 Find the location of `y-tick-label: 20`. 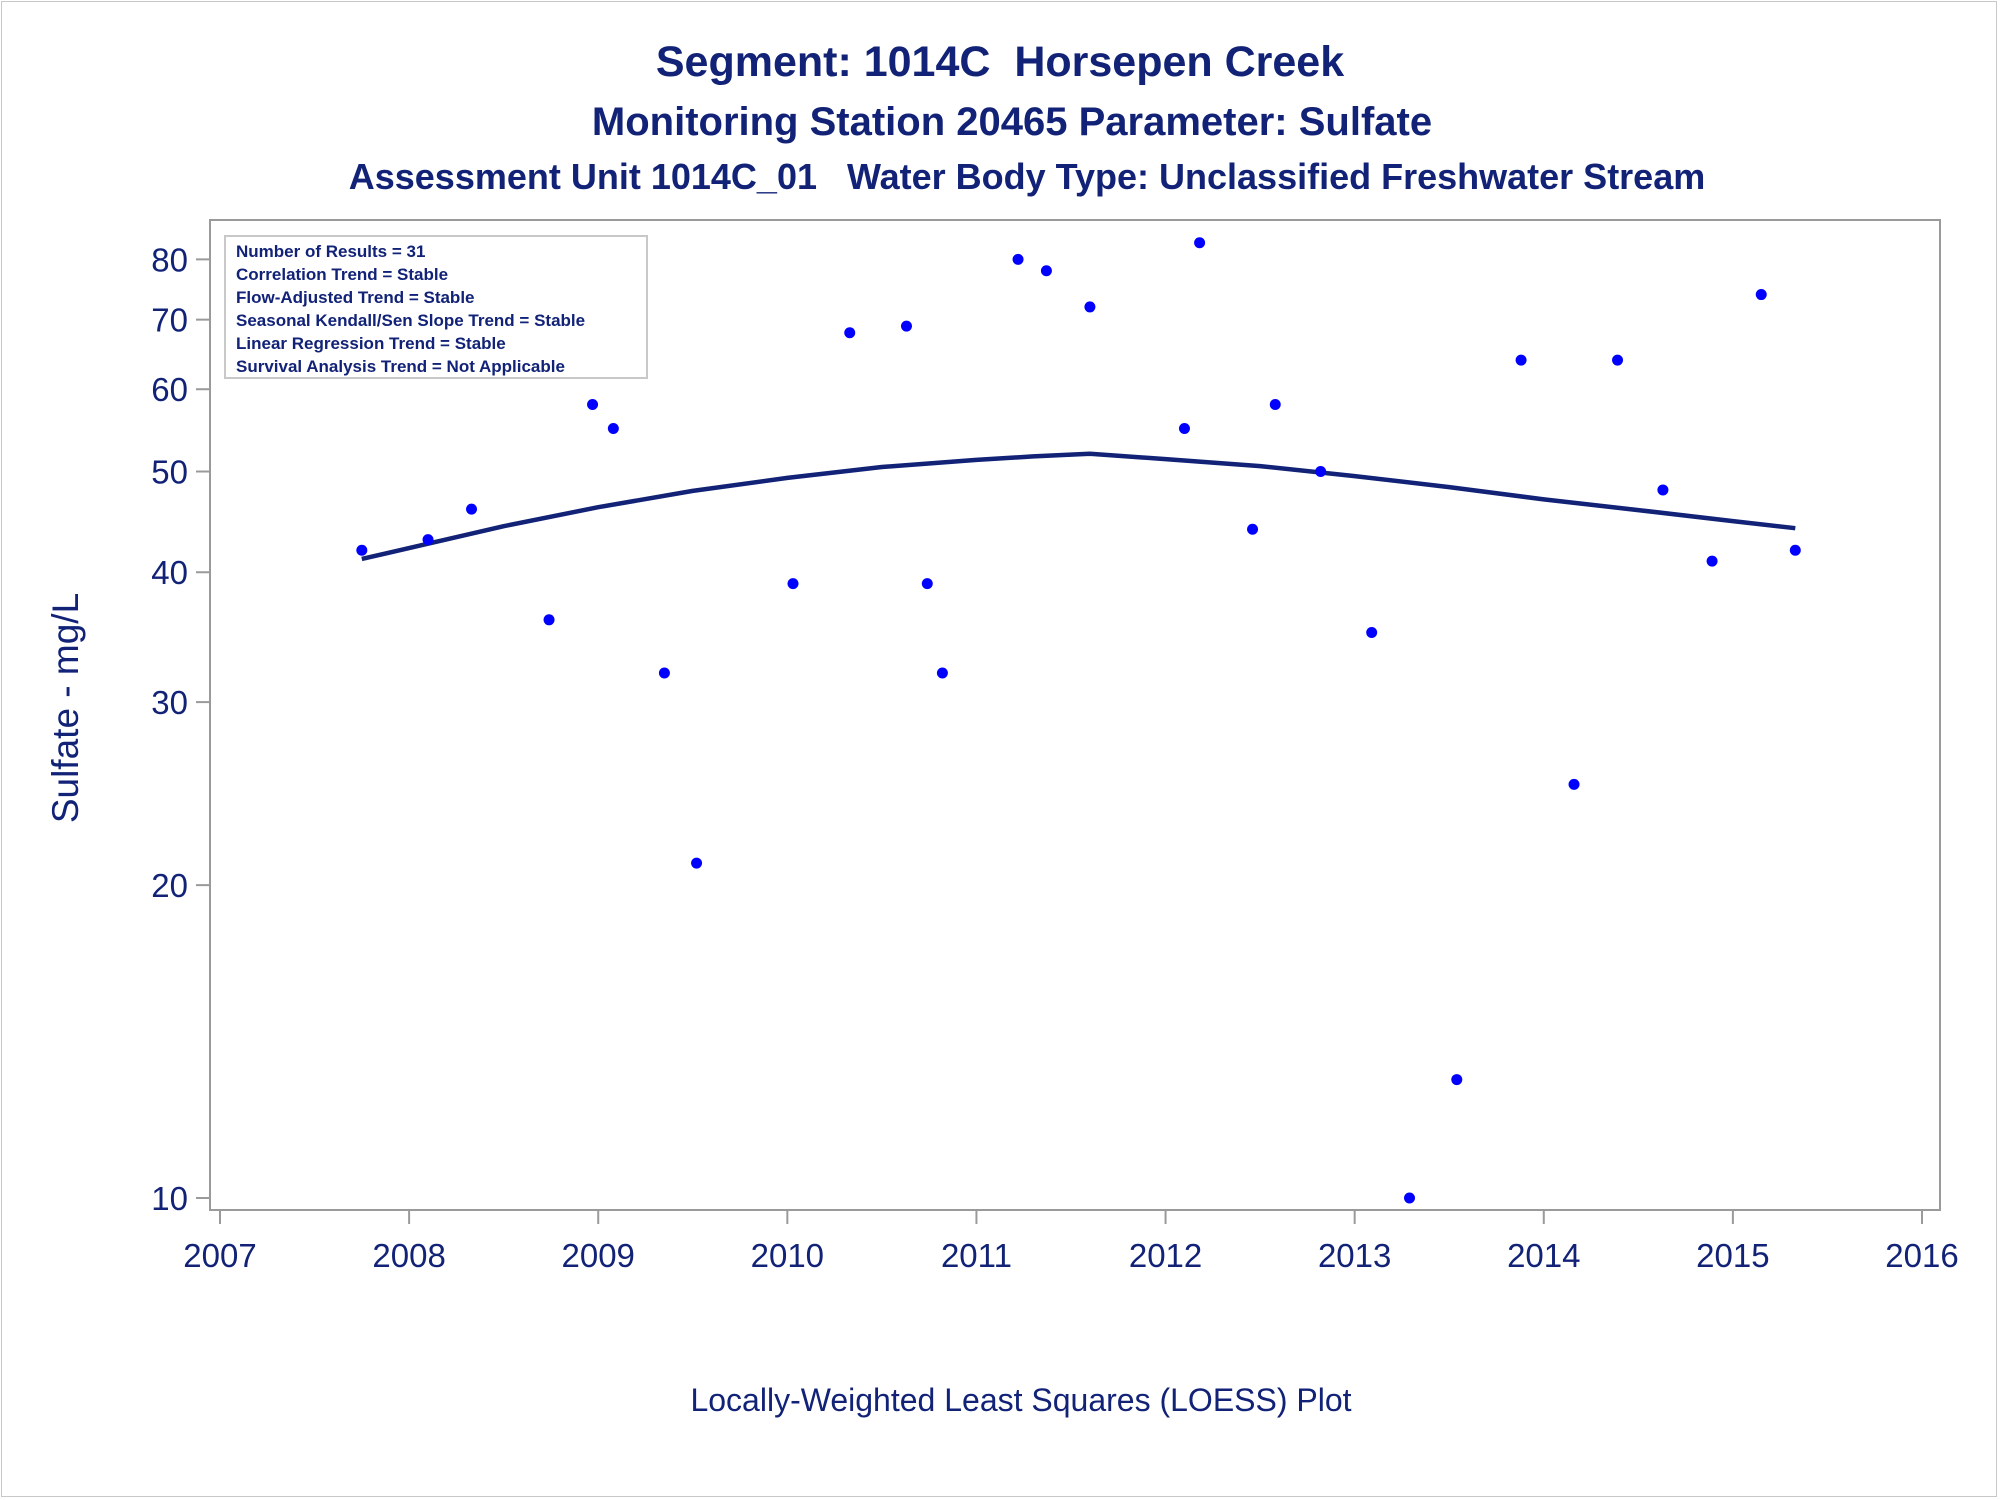

y-tick-label: 20 is located at coordinates (169, 885).